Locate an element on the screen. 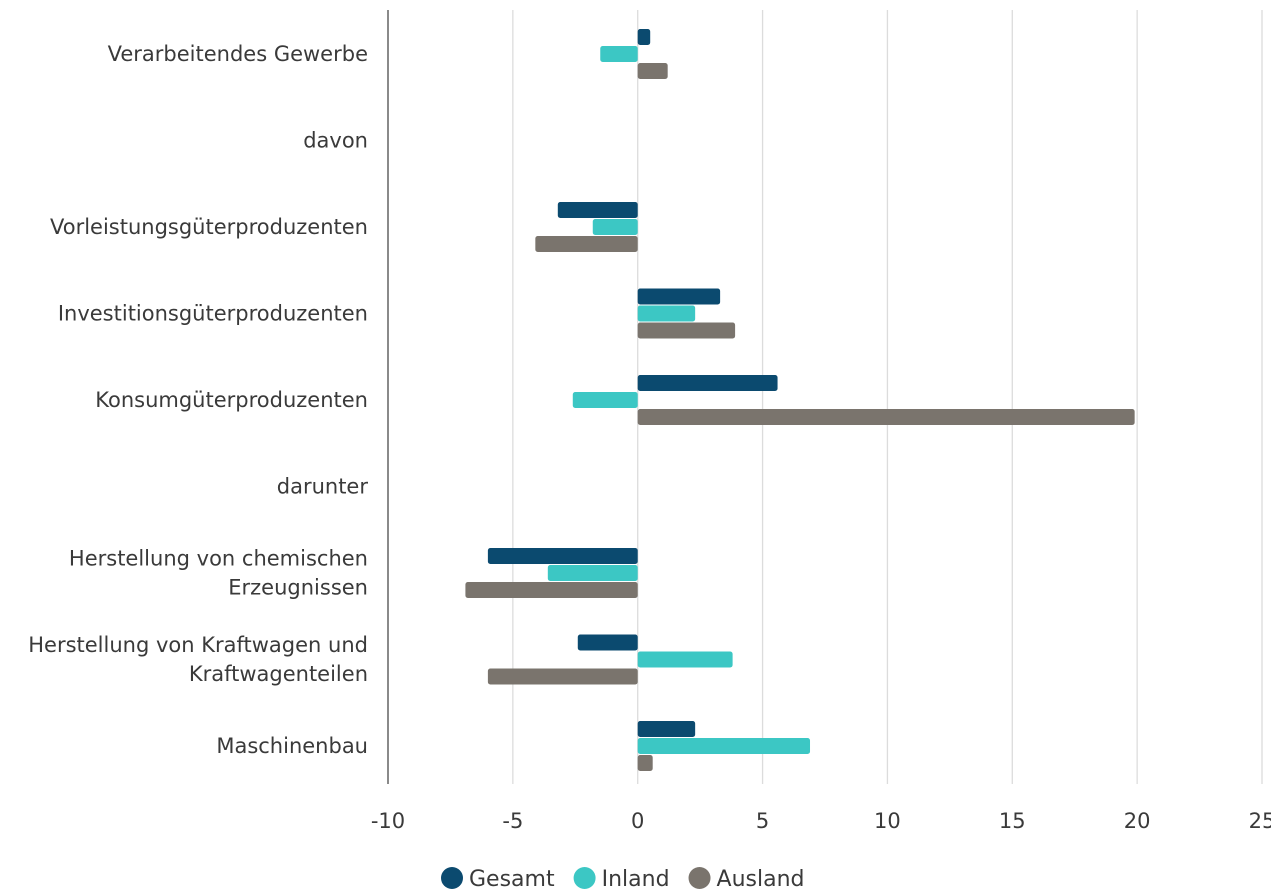 The height and width of the screenshot is (894, 1271). legend-label: Ausland is located at coordinates (761, 879).